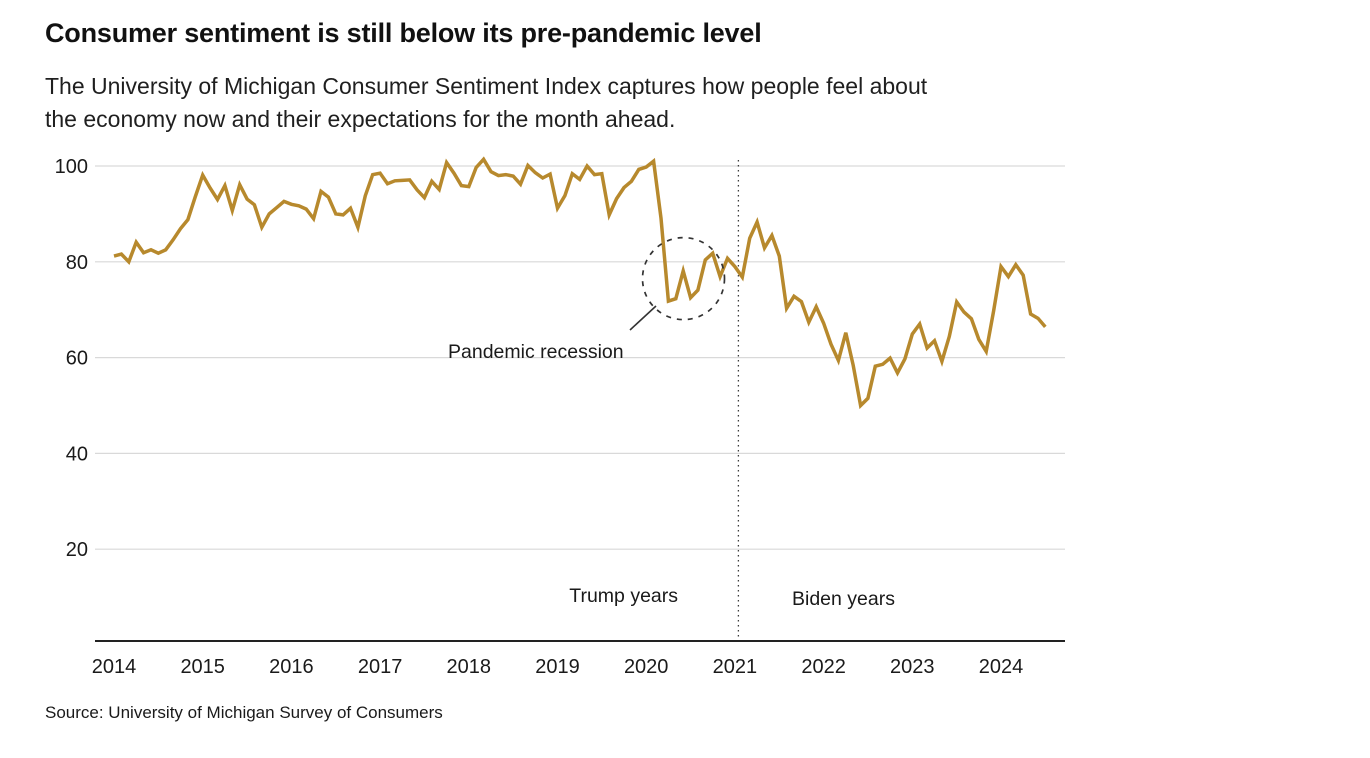 This screenshot has width=1370, height=758. What do you see at coordinates (843, 599) in the screenshot?
I see `biden-era-label: Biden years` at bounding box center [843, 599].